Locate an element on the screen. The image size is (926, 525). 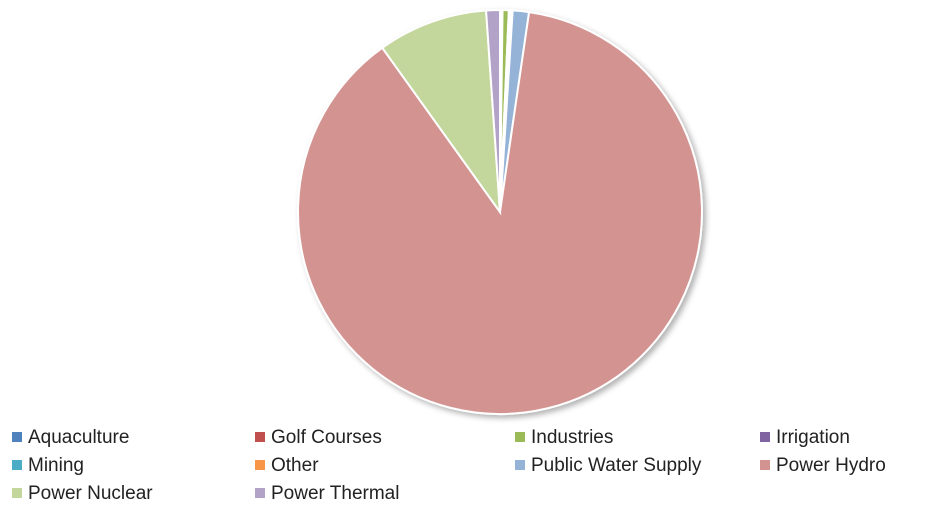
legend-label: Irrigation is located at coordinates (813, 437).